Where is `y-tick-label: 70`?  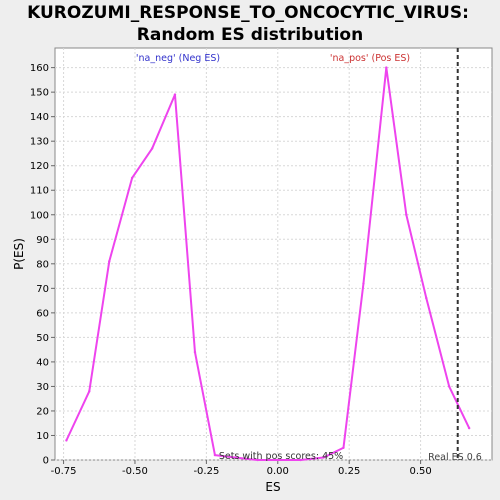
y-tick-label: 70 is located at coordinates (42, 289).